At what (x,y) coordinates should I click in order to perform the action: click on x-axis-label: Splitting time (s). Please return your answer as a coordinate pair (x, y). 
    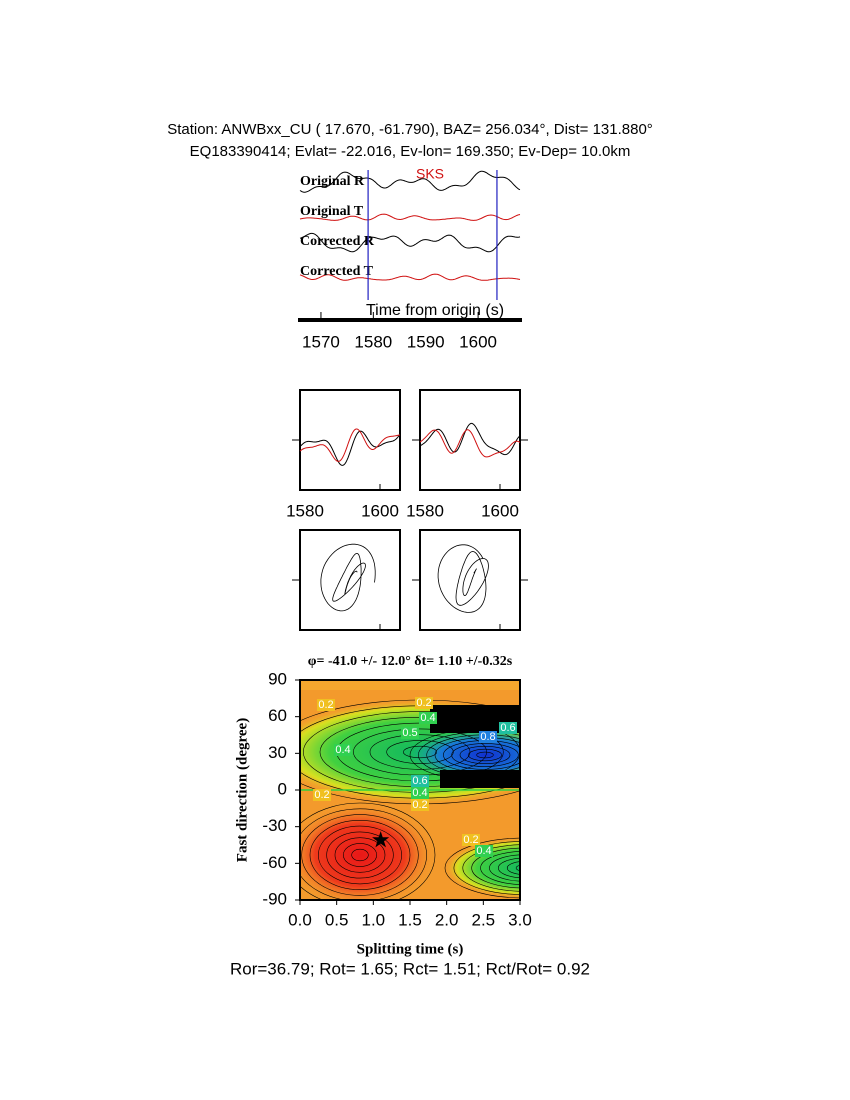
    Looking at the image, I should click on (410, 949).